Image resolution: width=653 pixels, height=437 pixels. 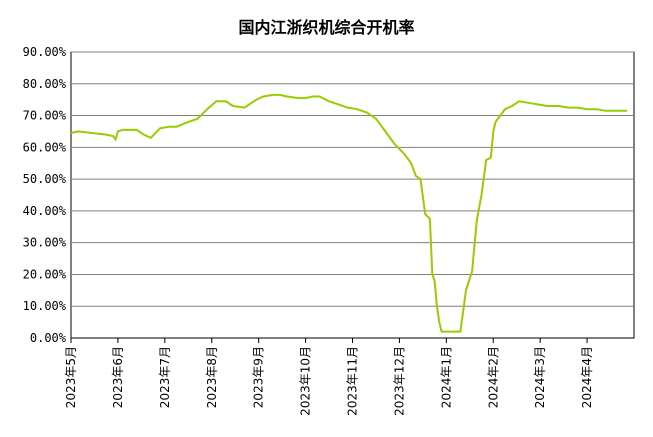 What do you see at coordinates (587, 377) in the screenshot?
I see `x-tick-label: 2024年4月` at bounding box center [587, 377].